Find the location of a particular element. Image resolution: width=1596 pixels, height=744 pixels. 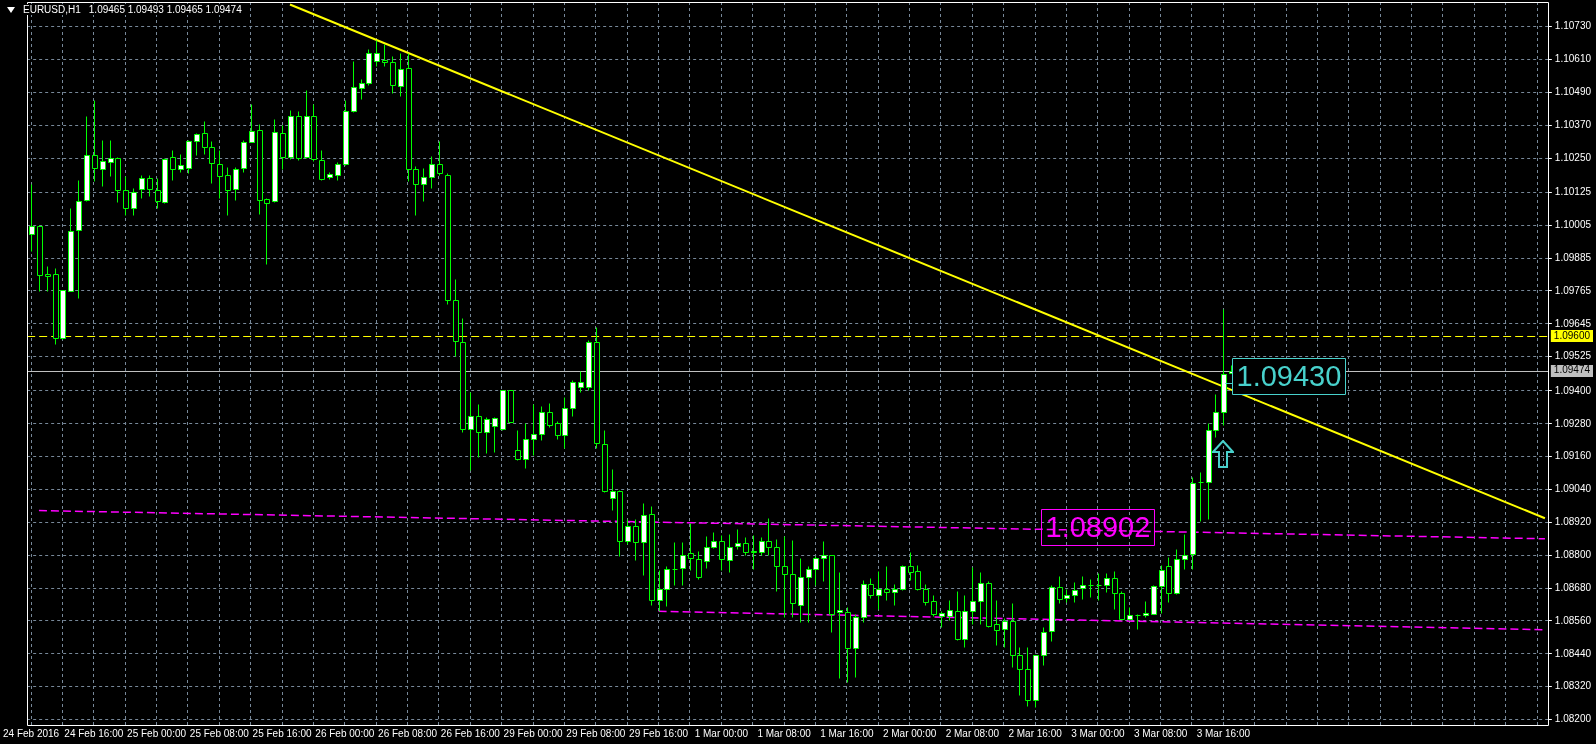

x-tick-label: 25 Feb 00:00 is located at coordinates (157, 733).